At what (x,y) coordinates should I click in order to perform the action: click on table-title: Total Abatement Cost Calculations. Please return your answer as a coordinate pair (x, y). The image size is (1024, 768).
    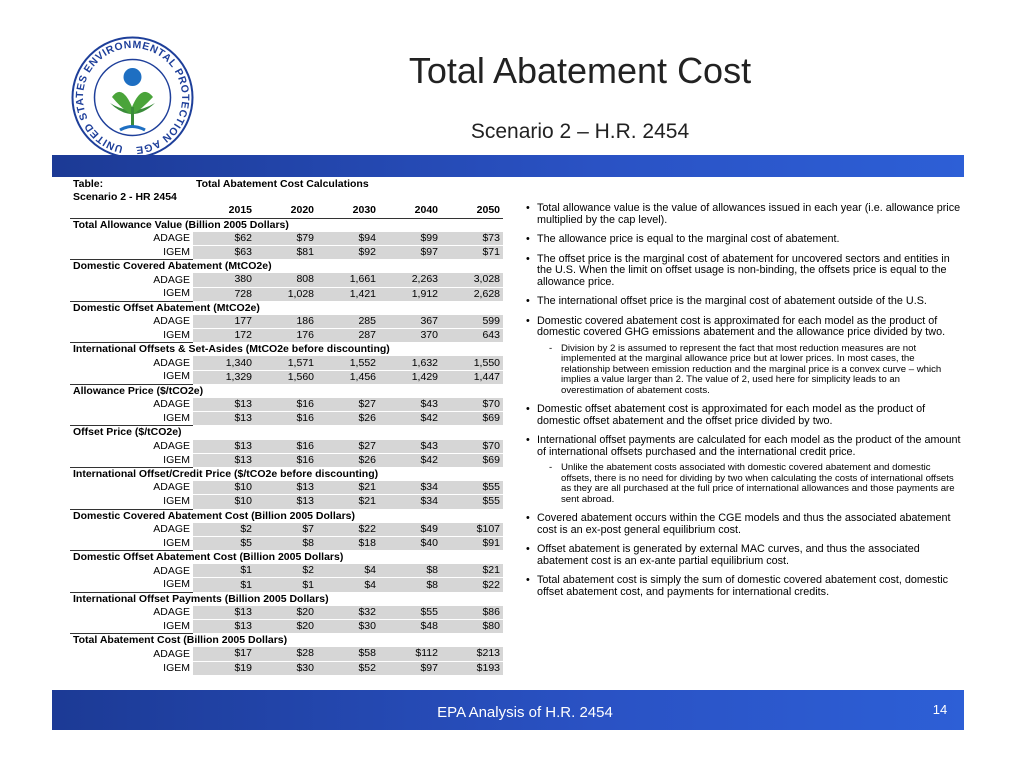
    Looking at the image, I should click on (282, 184).